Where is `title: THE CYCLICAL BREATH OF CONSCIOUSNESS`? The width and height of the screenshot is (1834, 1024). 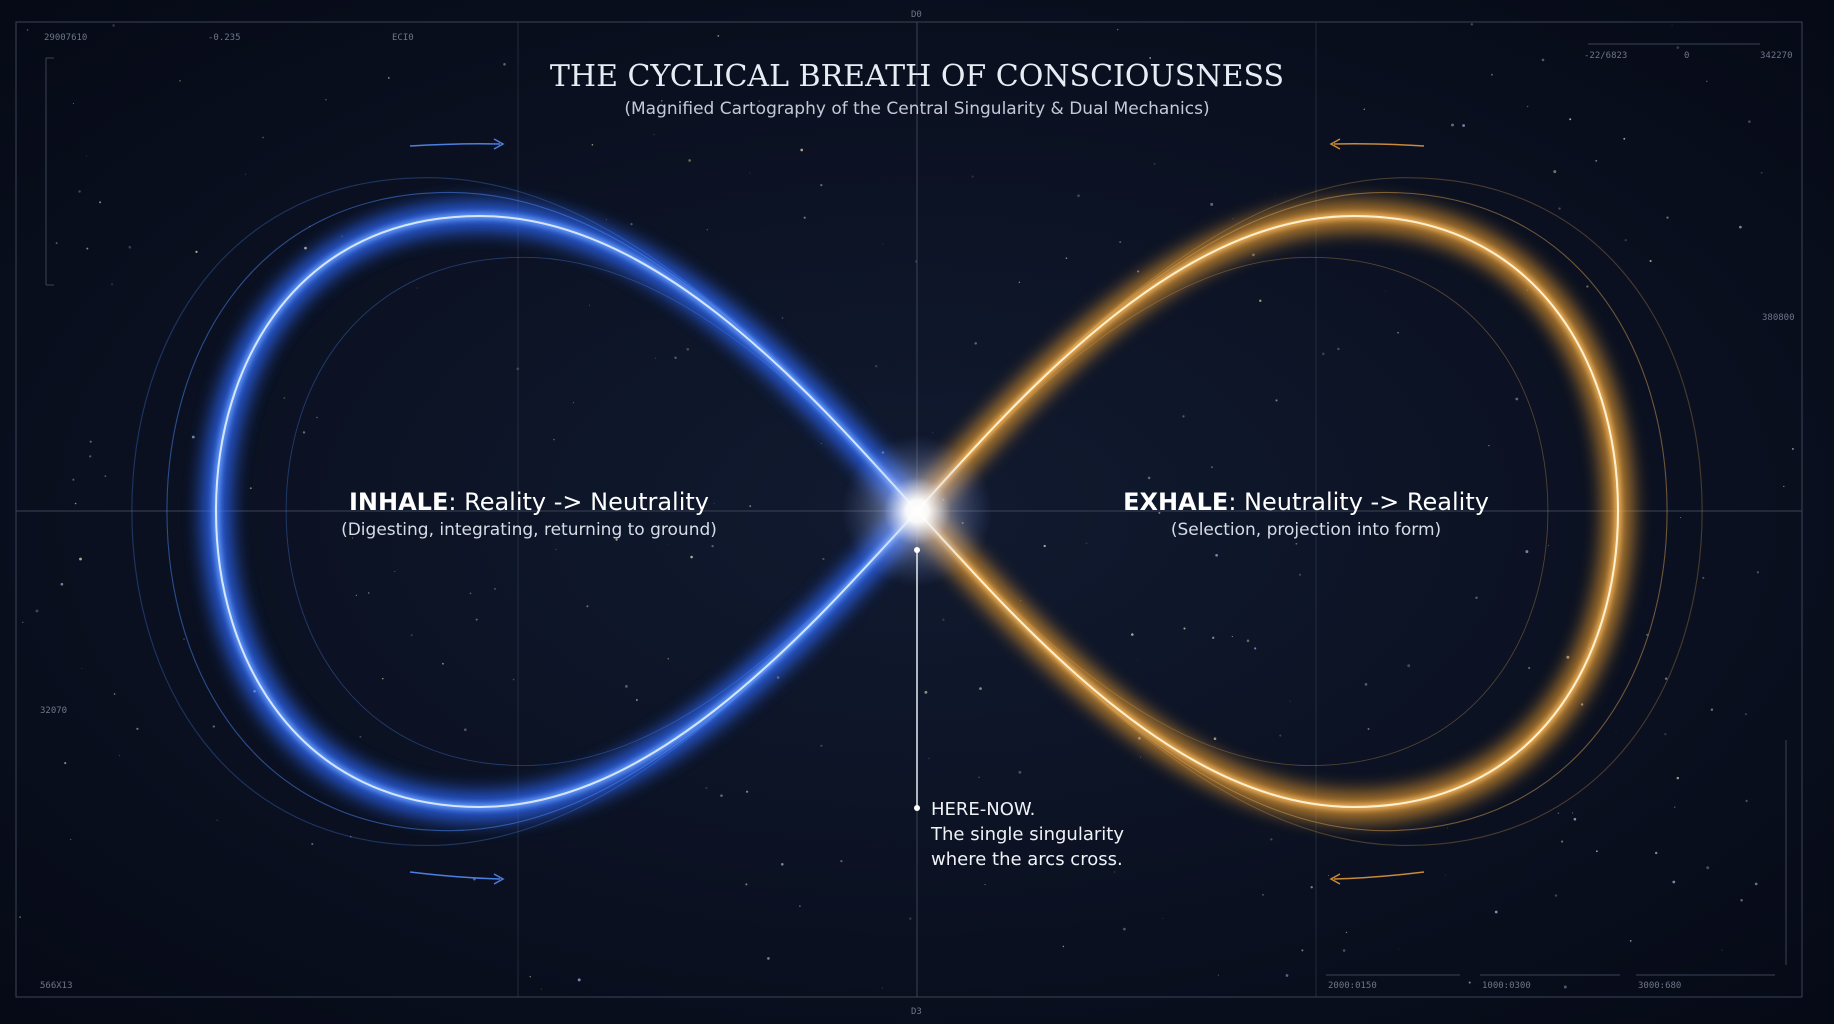 title: THE CYCLICAL BREATH OF CONSCIOUSNESS is located at coordinates (917, 76).